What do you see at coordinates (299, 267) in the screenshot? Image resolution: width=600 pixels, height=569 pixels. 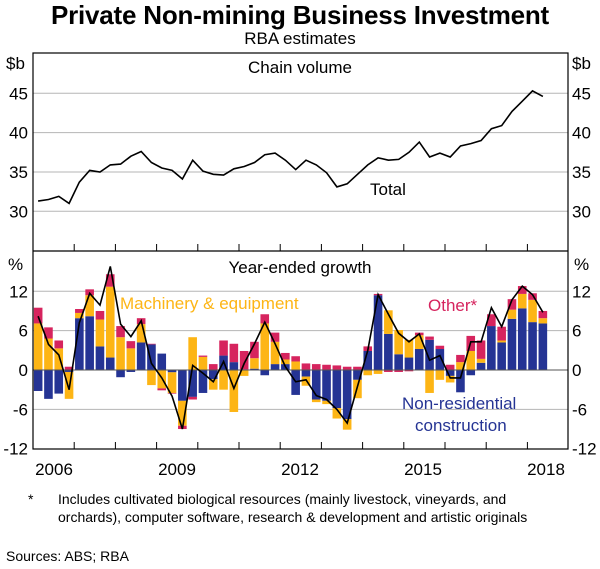 I see `bottom-panel-title: Year-ended growth` at bounding box center [299, 267].